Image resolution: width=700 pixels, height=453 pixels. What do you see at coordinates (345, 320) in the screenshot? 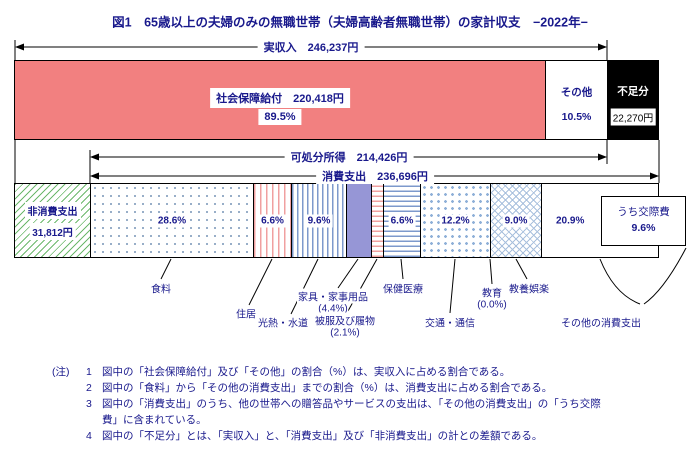
I see `label-clothing: 被服及び履物` at bounding box center [345, 320].